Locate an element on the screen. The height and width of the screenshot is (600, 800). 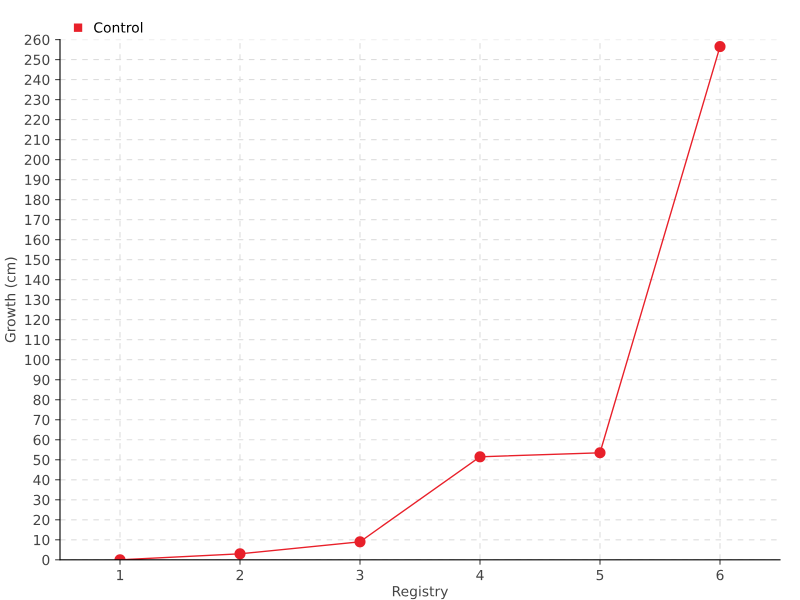
y-tick-label: 190 is located at coordinates (37, 180).